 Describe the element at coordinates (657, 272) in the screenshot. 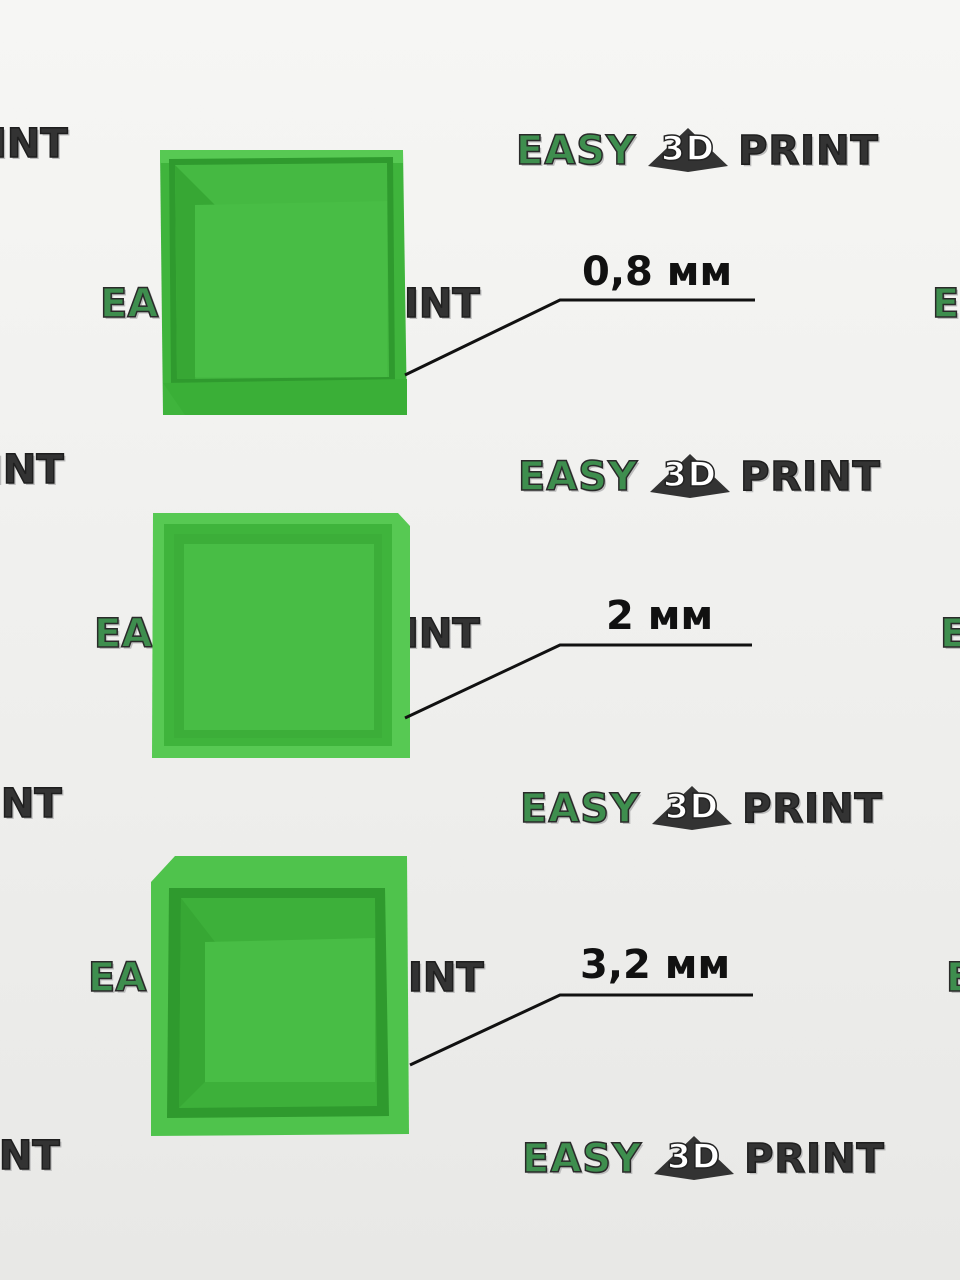

I see `label-wall-0-8mm: 0,8 мм` at that location.